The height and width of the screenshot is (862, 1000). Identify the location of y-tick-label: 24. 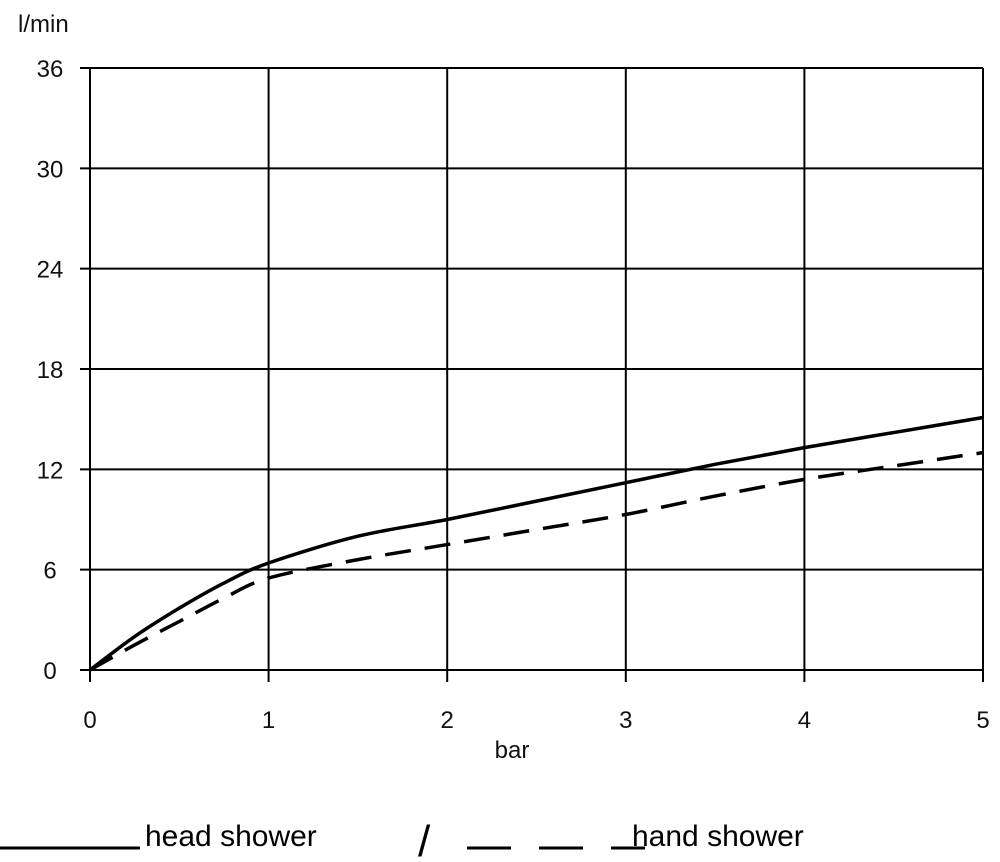
(50, 270).